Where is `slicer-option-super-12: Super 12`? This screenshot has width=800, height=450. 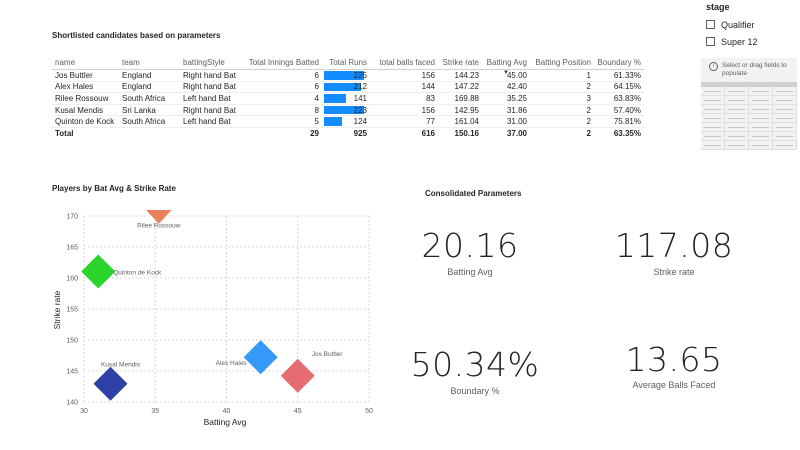
slicer-option-super-12: Super 12 is located at coordinates (752, 41).